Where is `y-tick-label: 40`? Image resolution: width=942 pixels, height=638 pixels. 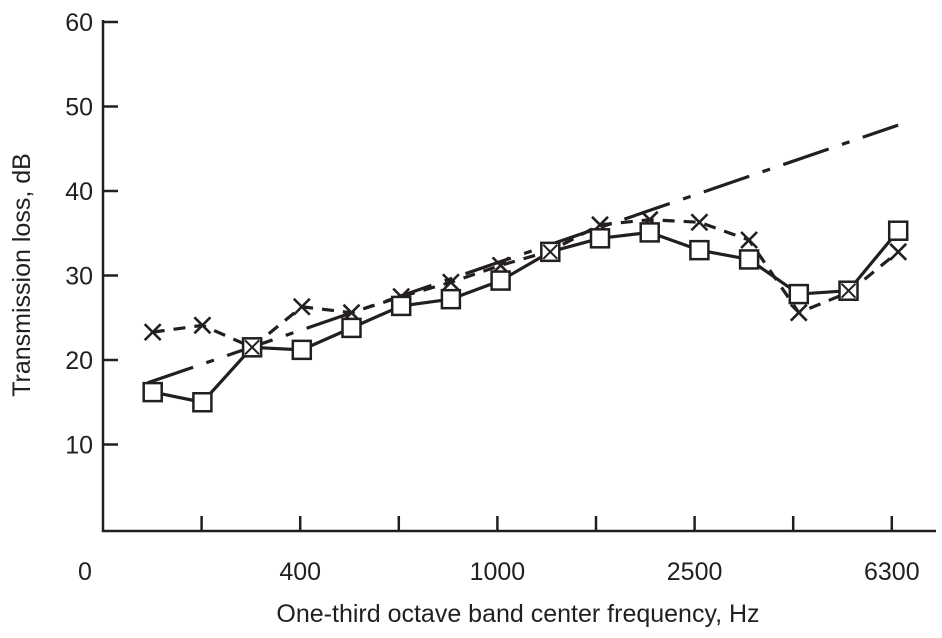 y-tick-label: 40 is located at coordinates (79, 192).